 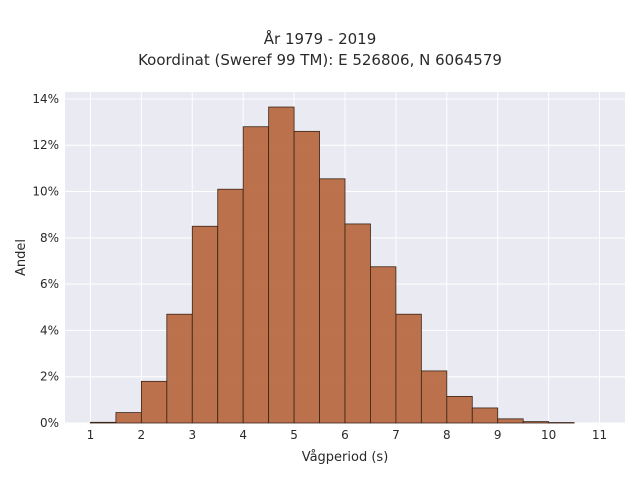 What do you see at coordinates (599, 435) in the screenshot?
I see `x-tick-label: 11` at bounding box center [599, 435].